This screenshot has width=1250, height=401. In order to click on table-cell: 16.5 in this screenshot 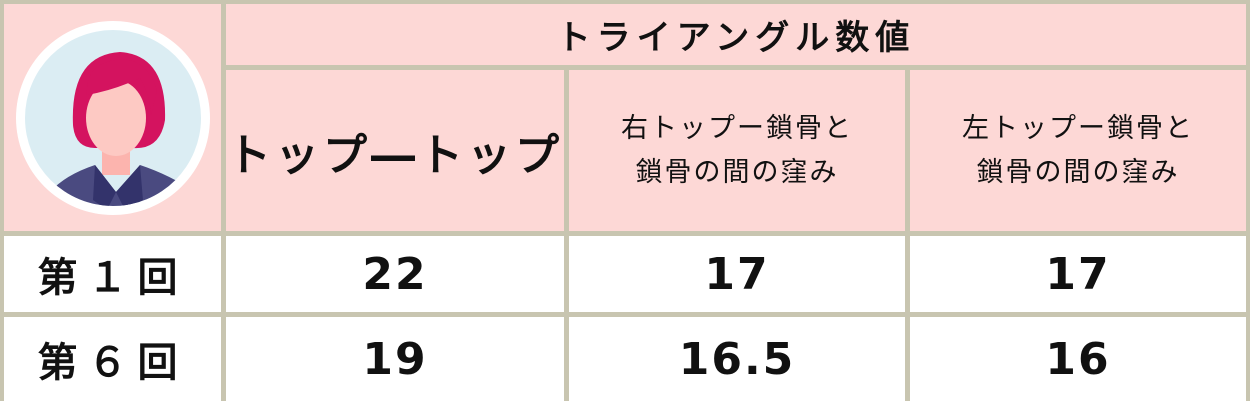, I will do `click(737, 359)`.